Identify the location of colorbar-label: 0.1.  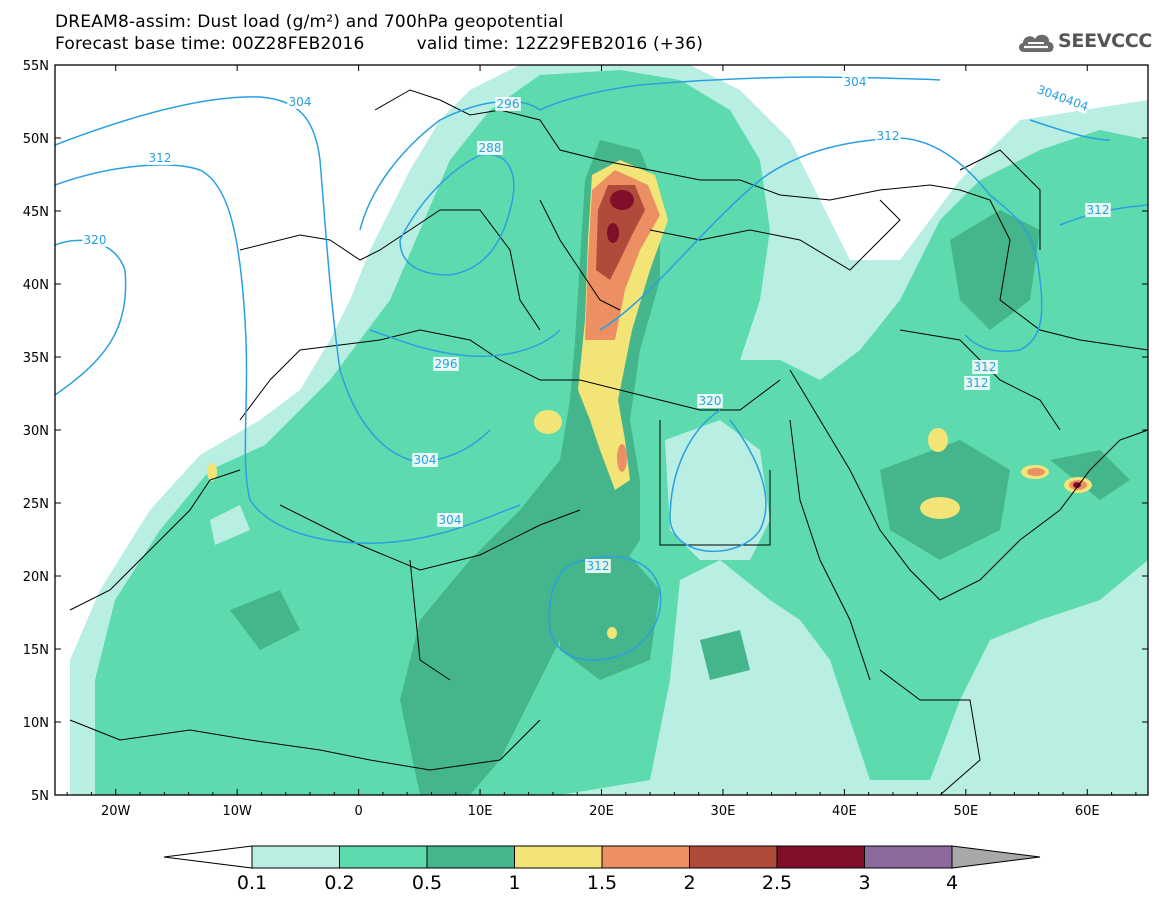
(252, 883).